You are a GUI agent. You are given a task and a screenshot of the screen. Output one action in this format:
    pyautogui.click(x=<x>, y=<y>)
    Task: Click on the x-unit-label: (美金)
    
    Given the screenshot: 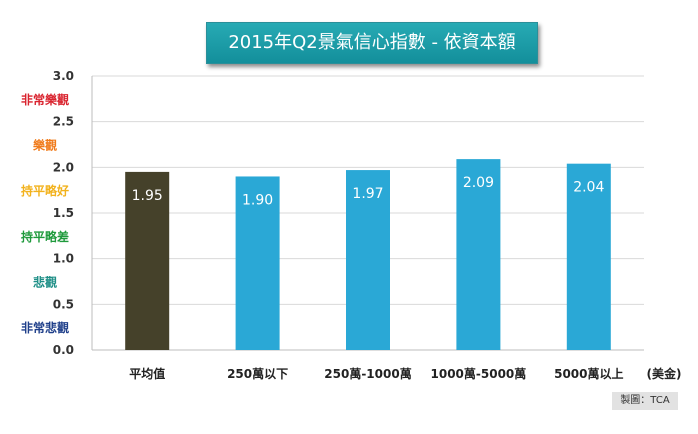 What is the action you would take?
    pyautogui.click(x=664, y=373)
    